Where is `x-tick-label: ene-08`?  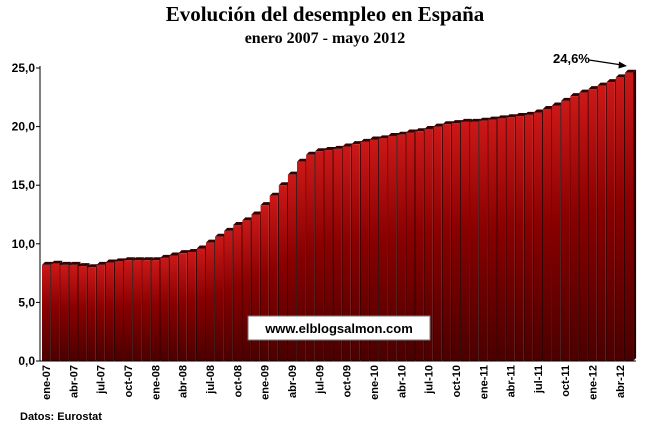 x-tick-label: ene-08 is located at coordinates (156, 382).